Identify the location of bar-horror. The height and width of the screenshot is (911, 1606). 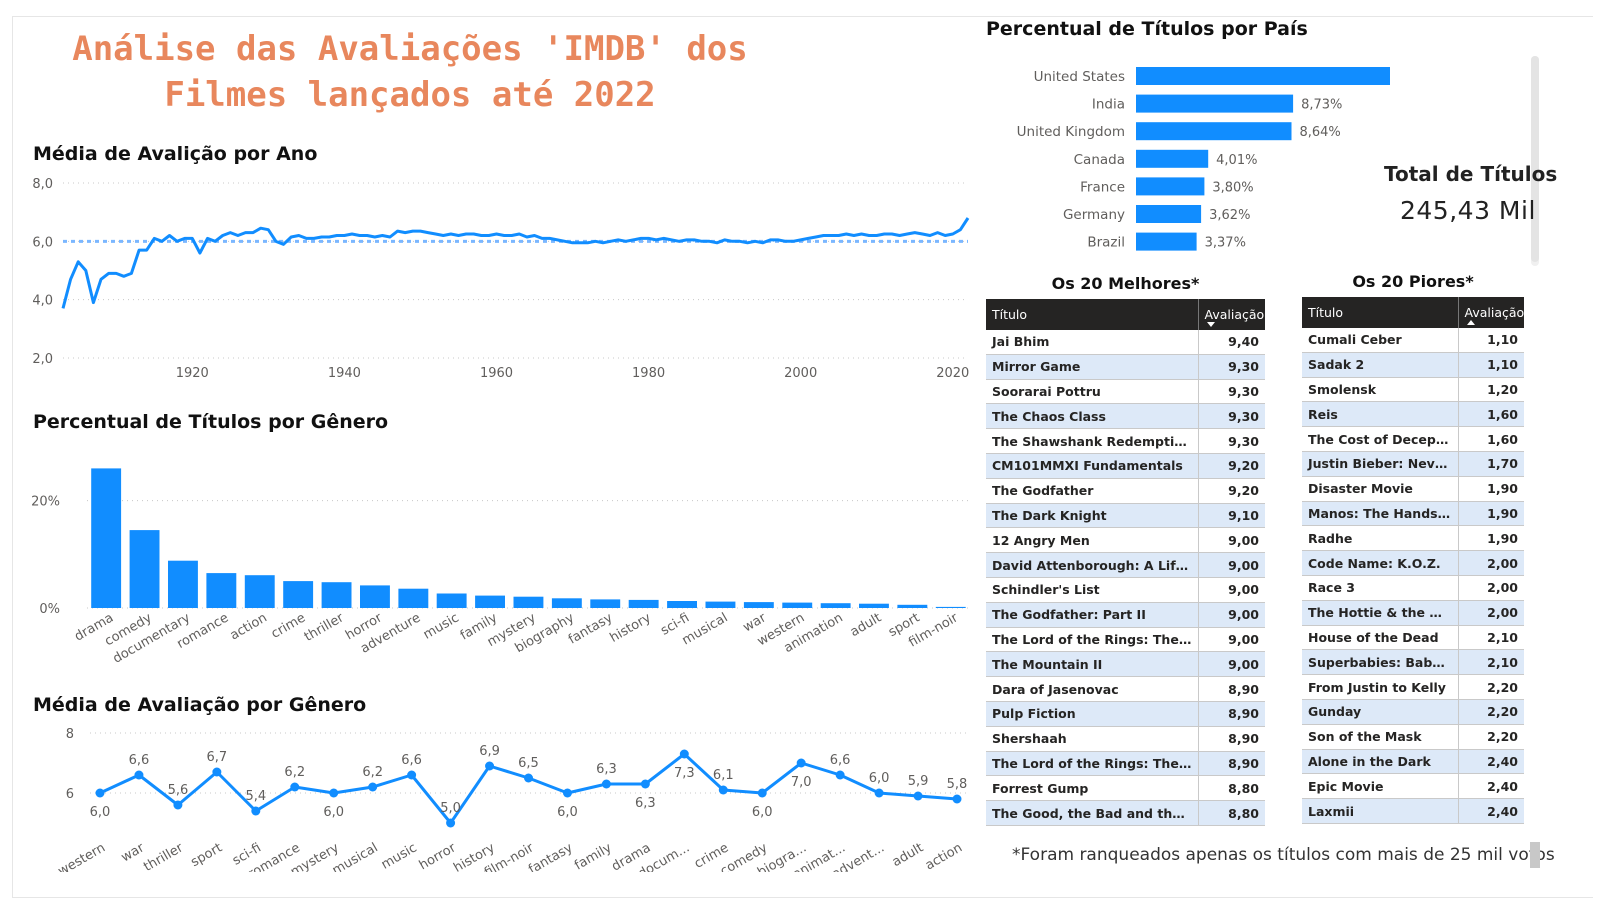
(375, 596).